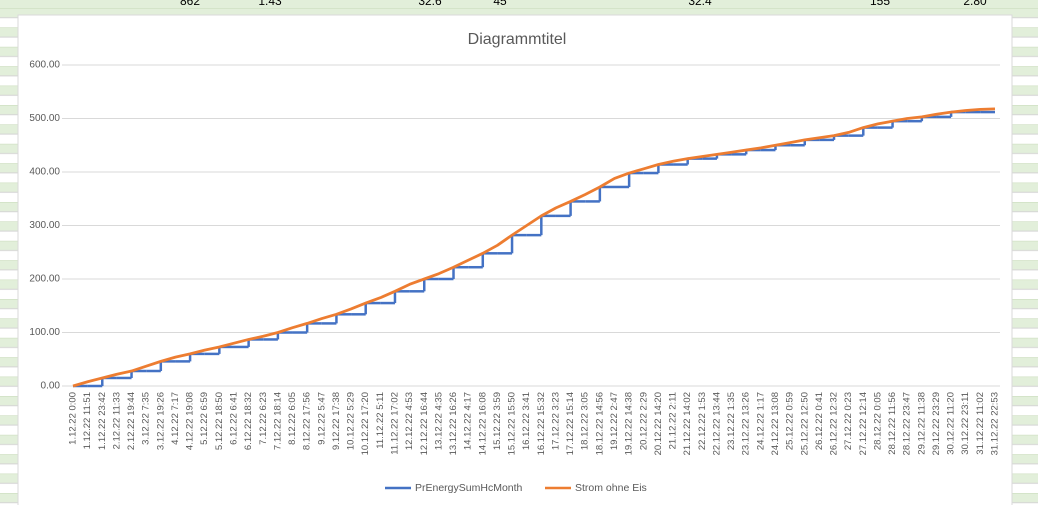  Describe the element at coordinates (453, 423) in the screenshot. I see `x-tick-label: 13.12.22 16:26` at that location.